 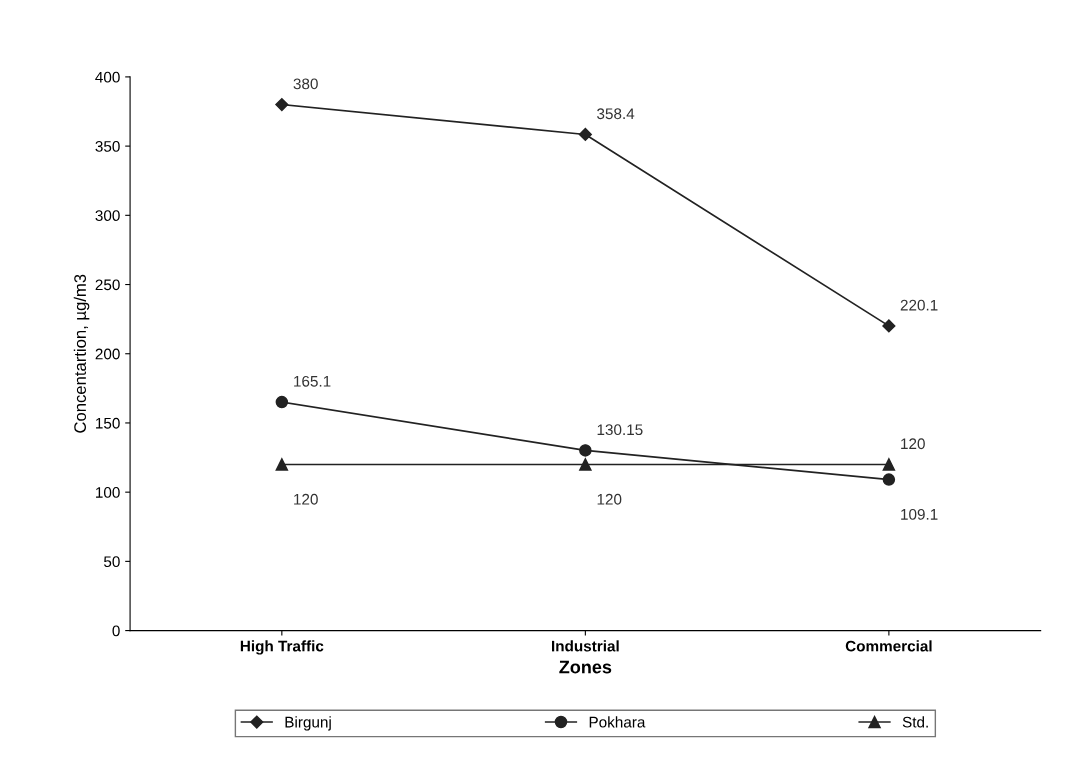 I want to click on x-tick-label: High Traffic, so click(x=282, y=647).